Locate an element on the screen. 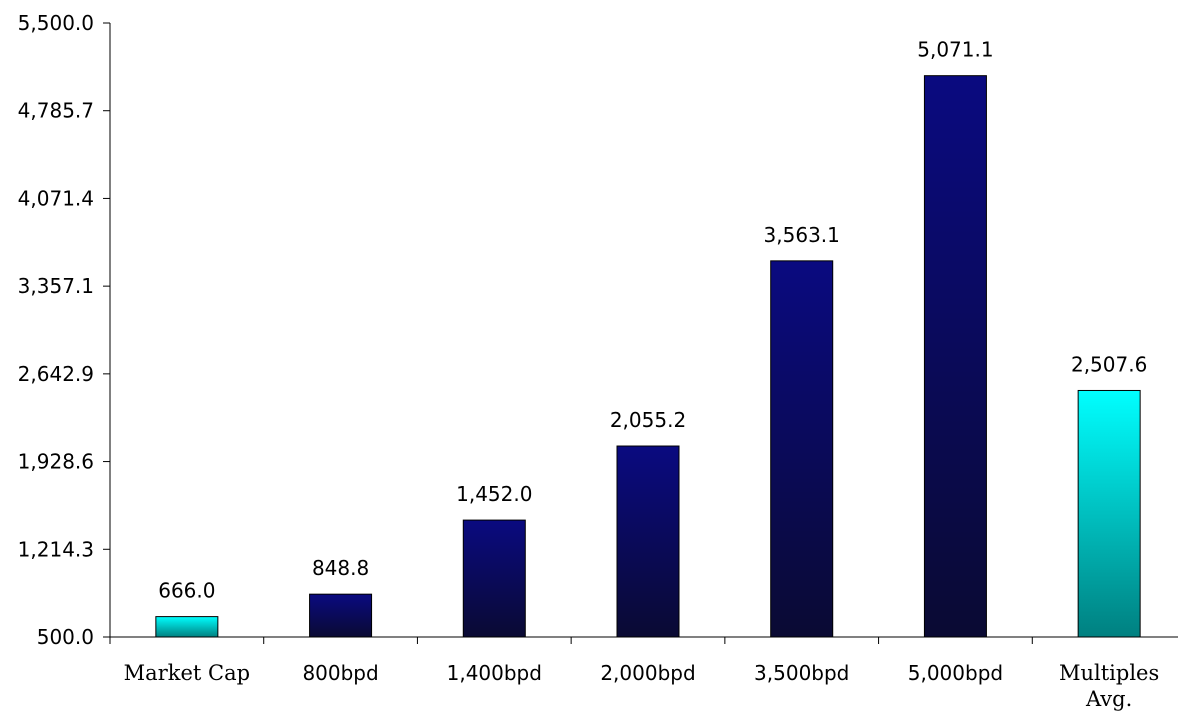 The image size is (1178, 717). x-tick-label: 3,500bpd is located at coordinates (801, 673).